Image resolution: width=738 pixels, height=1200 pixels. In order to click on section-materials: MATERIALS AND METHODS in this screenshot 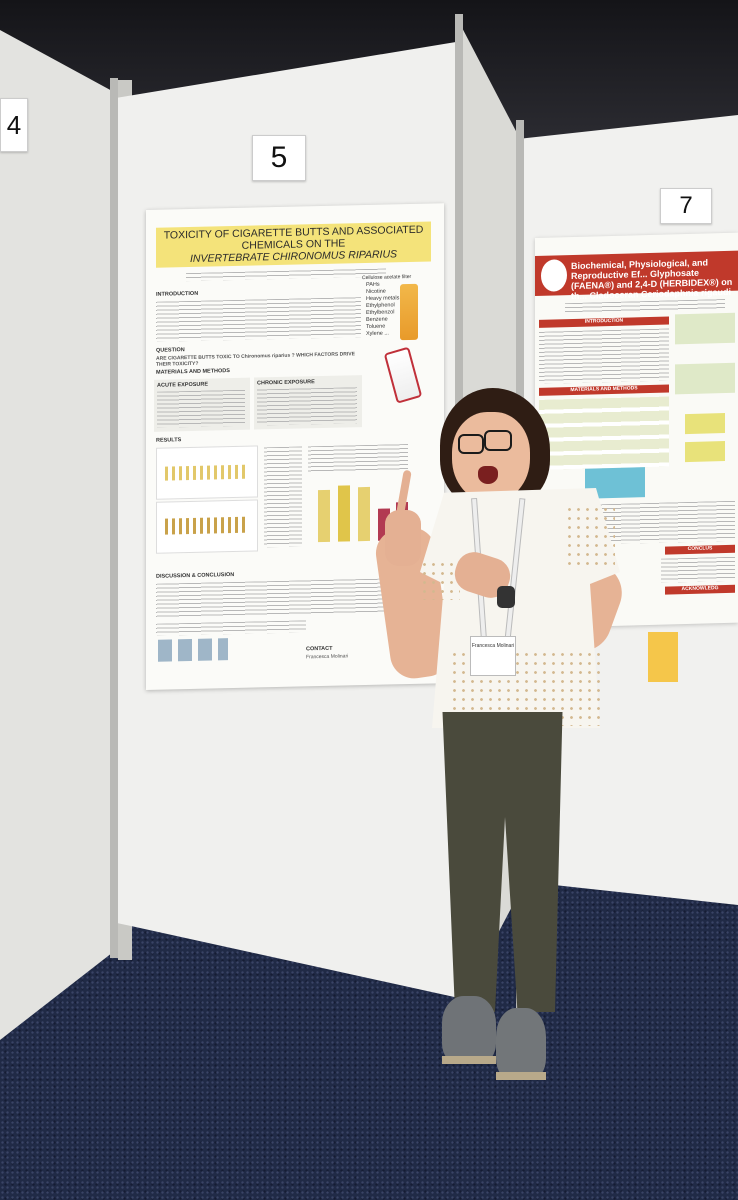, I will do `click(193, 372)`.